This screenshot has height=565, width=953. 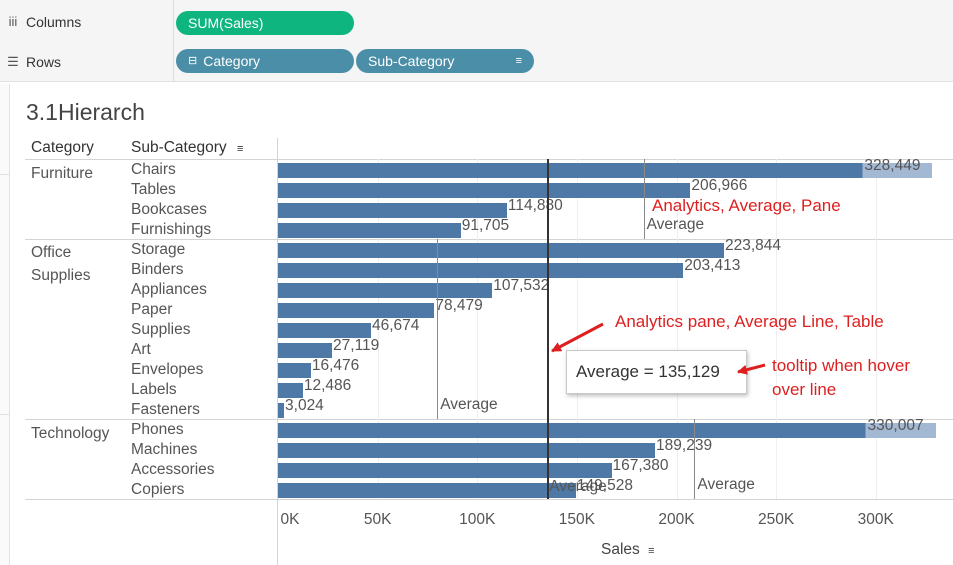 I want to click on bar-supplies, so click(x=324, y=330).